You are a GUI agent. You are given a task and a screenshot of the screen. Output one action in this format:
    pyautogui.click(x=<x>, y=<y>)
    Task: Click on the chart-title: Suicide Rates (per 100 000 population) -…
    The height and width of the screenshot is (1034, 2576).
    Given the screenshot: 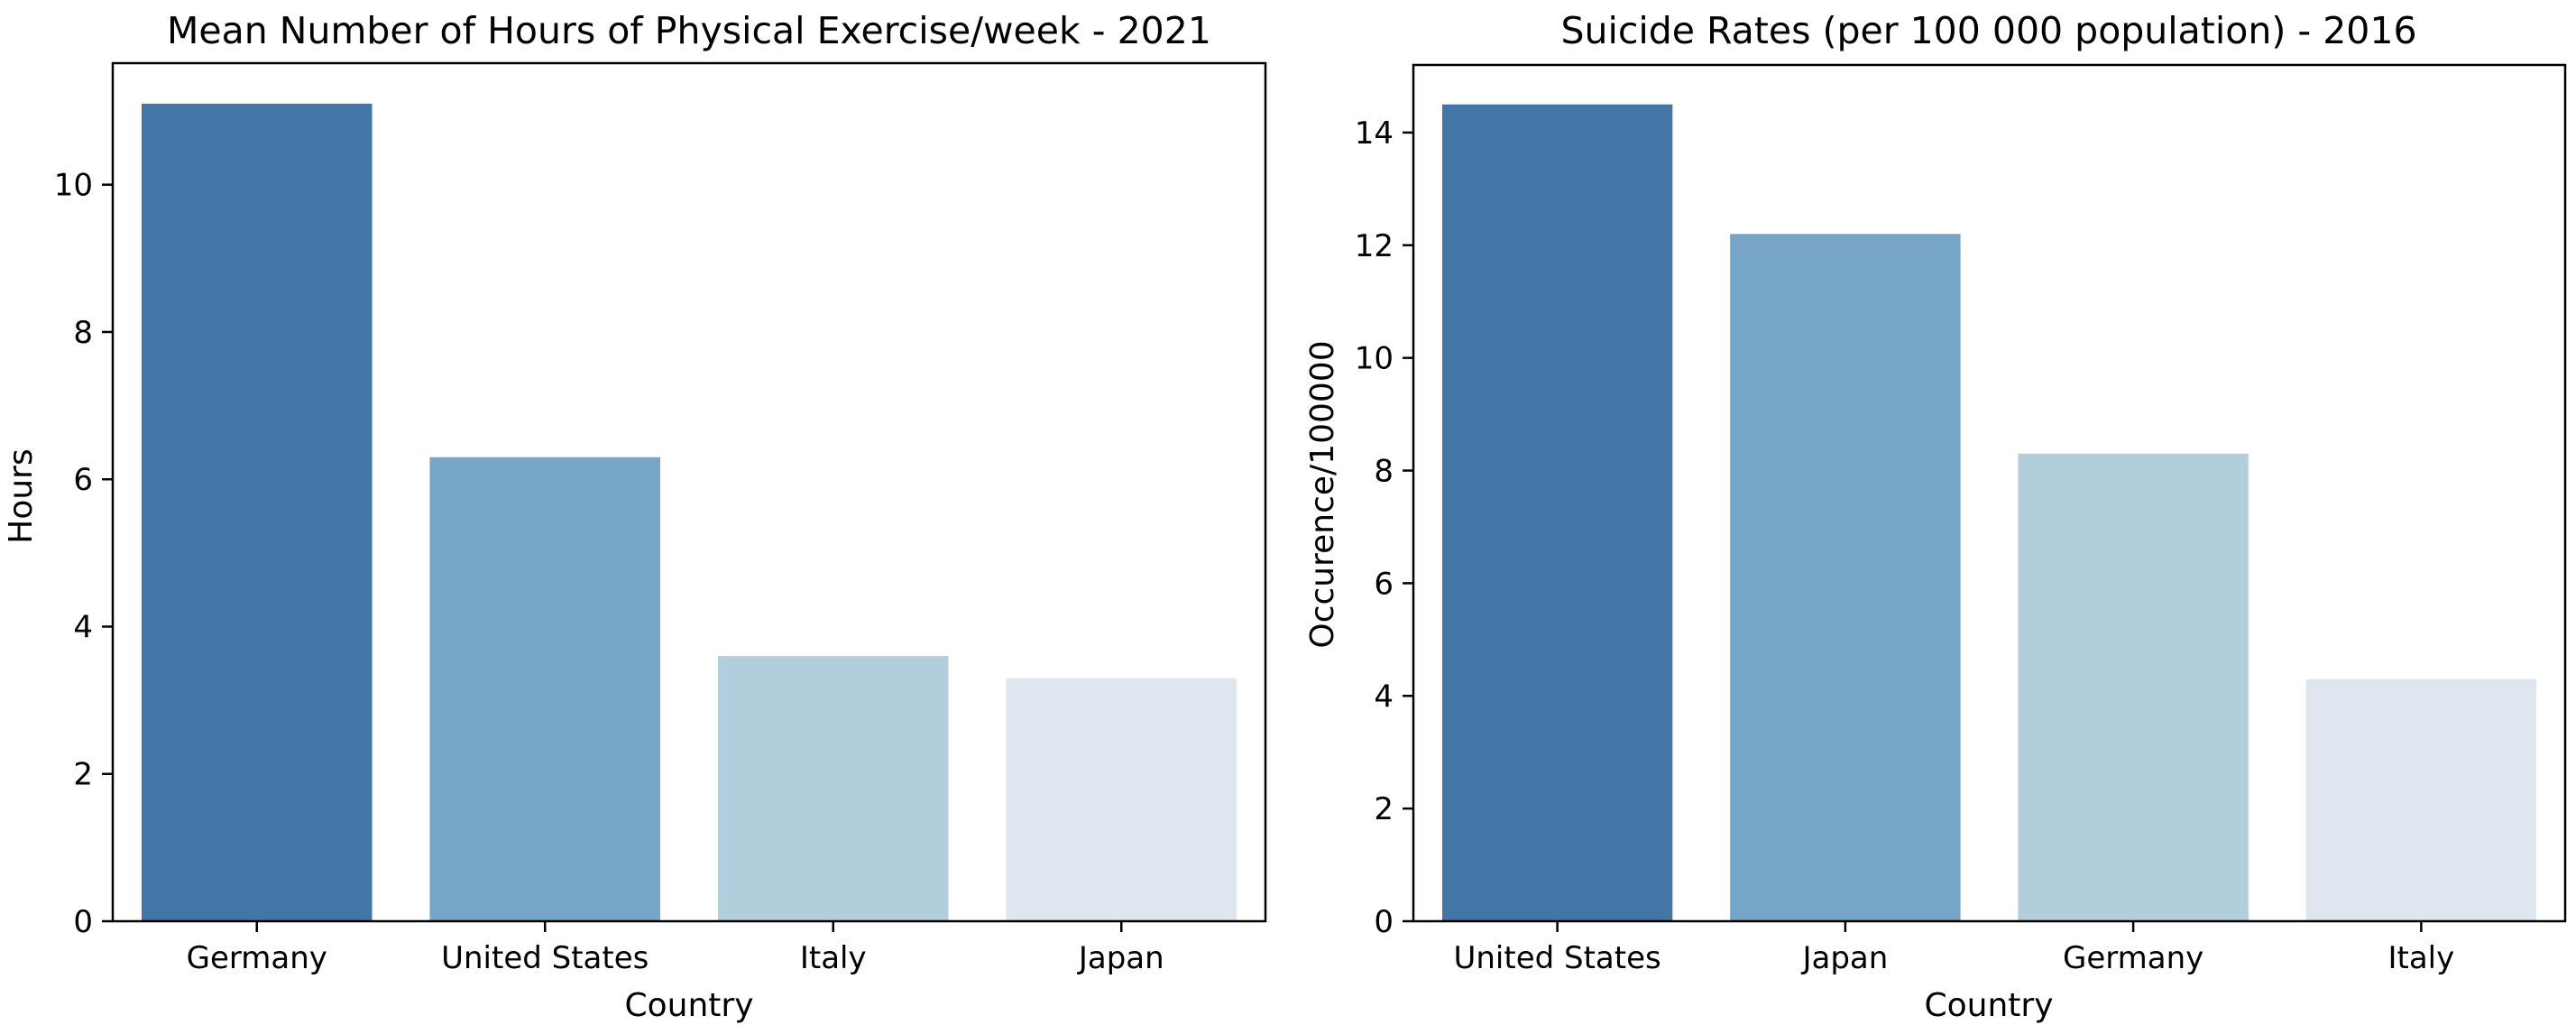 What is the action you would take?
    pyautogui.click(x=1988, y=30)
    